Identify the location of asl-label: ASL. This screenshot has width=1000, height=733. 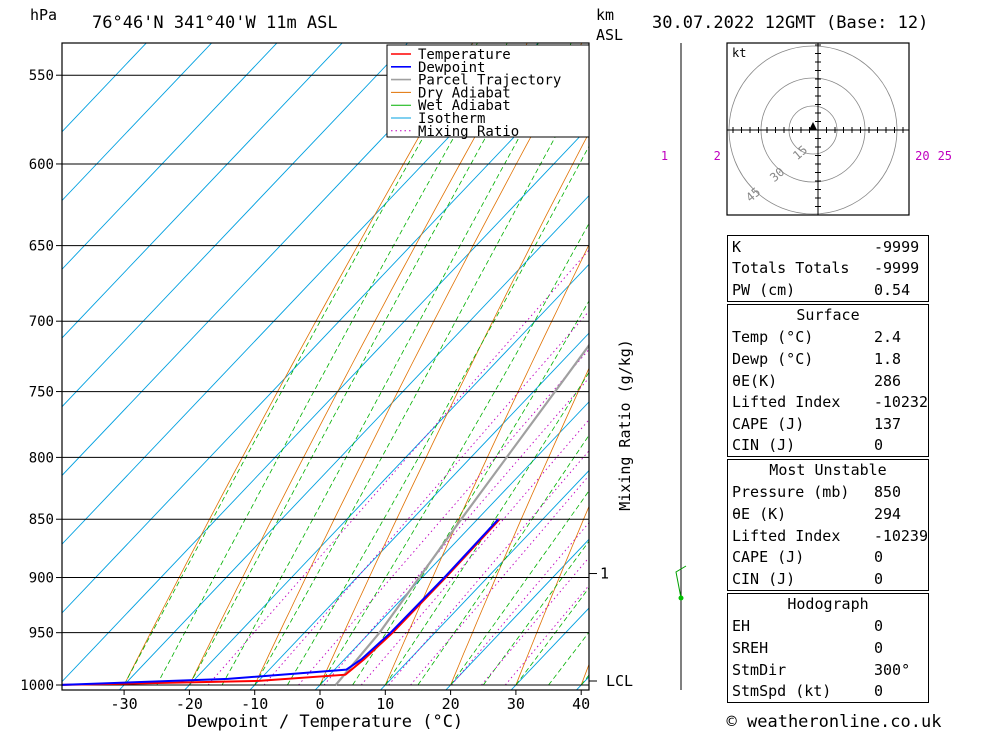
(609, 35).